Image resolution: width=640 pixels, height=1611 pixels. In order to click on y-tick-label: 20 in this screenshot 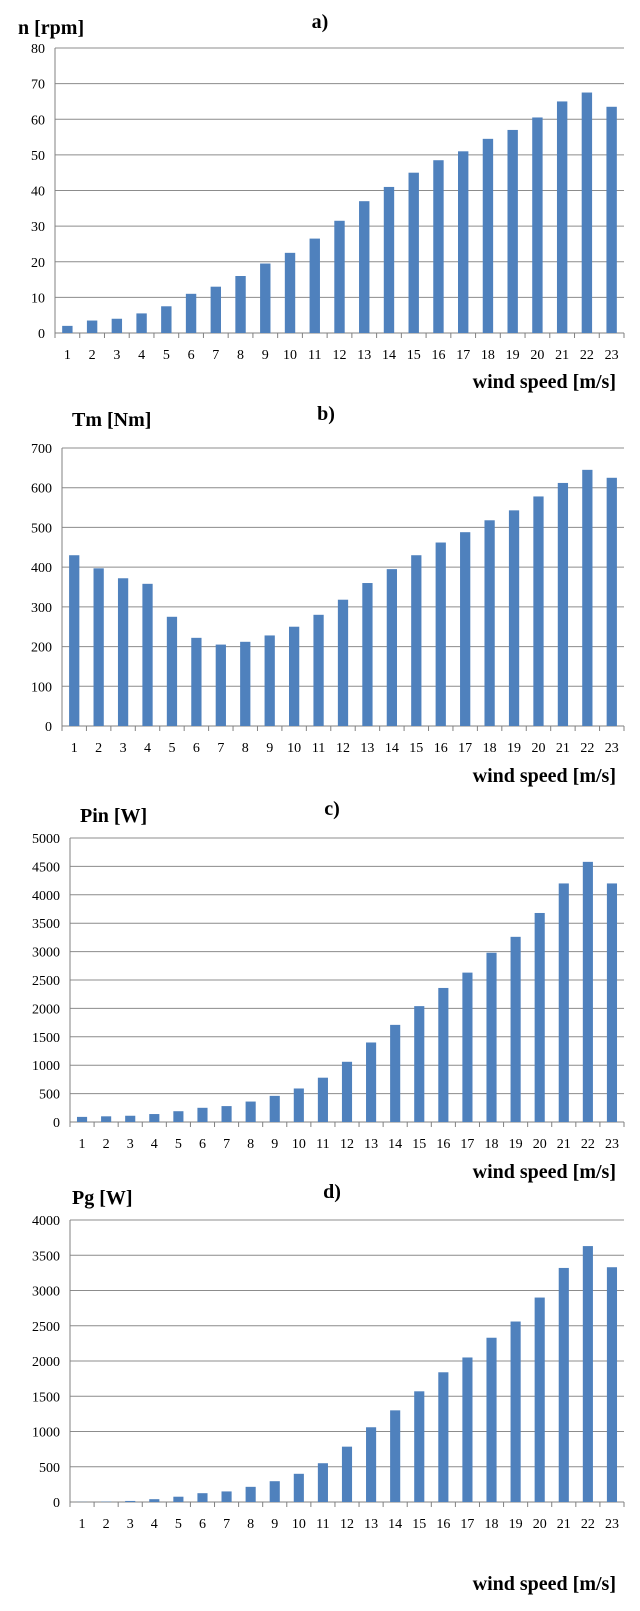, I will do `click(38, 263)`.